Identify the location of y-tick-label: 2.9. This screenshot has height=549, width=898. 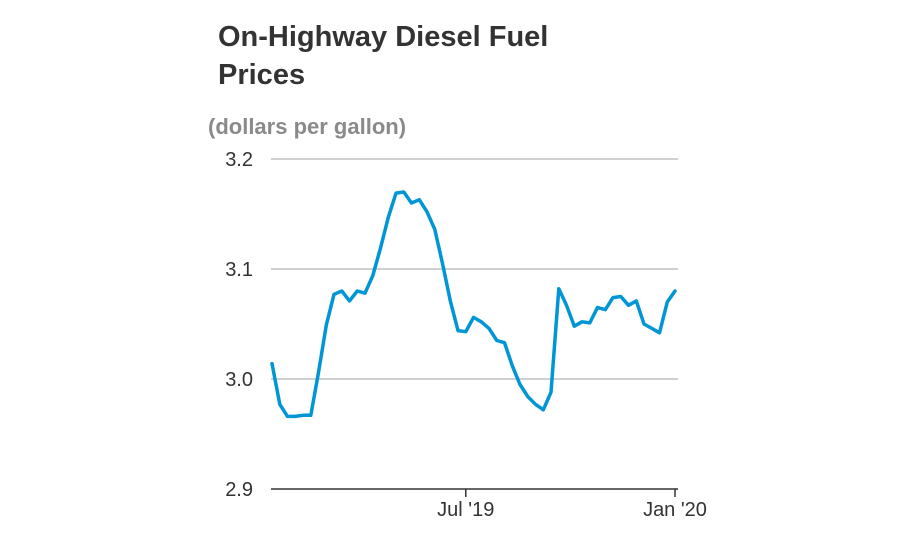
(239, 490).